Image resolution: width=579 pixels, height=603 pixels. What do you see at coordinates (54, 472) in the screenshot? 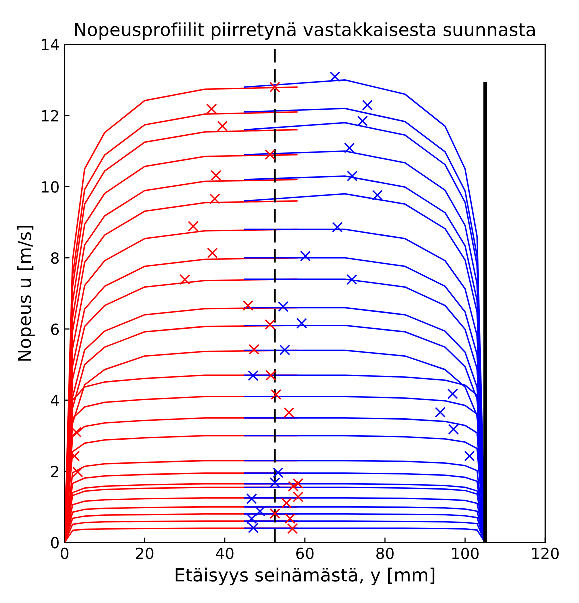
I see `y-tick-label: 2` at bounding box center [54, 472].